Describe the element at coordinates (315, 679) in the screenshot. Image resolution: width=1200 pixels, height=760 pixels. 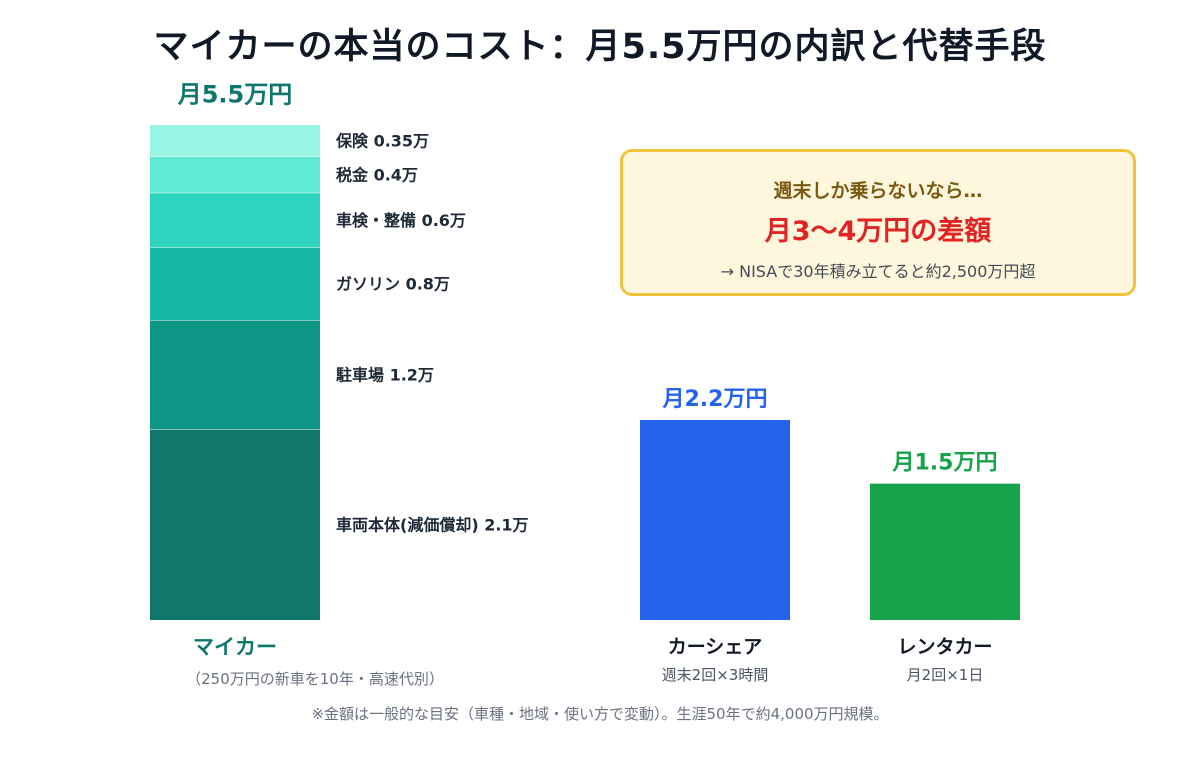
I see `stack-category-sublabel: （250万円の新車を10年・高速代別）` at that location.